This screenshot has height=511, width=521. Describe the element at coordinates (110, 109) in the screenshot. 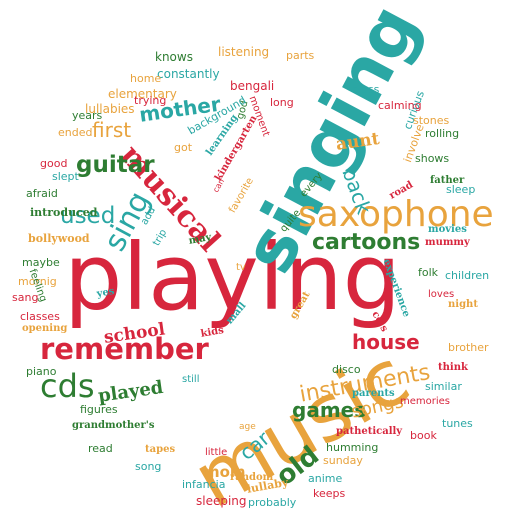

I see `word-lullabies: lullabies` at that location.